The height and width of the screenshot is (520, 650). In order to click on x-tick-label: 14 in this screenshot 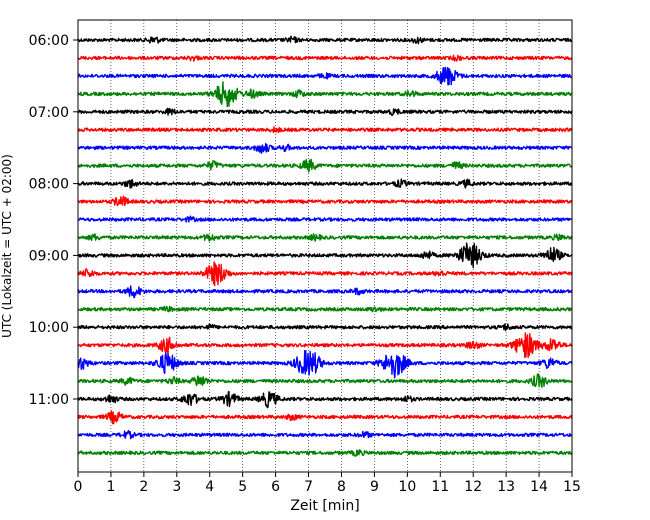, I will do `click(539, 487)`.